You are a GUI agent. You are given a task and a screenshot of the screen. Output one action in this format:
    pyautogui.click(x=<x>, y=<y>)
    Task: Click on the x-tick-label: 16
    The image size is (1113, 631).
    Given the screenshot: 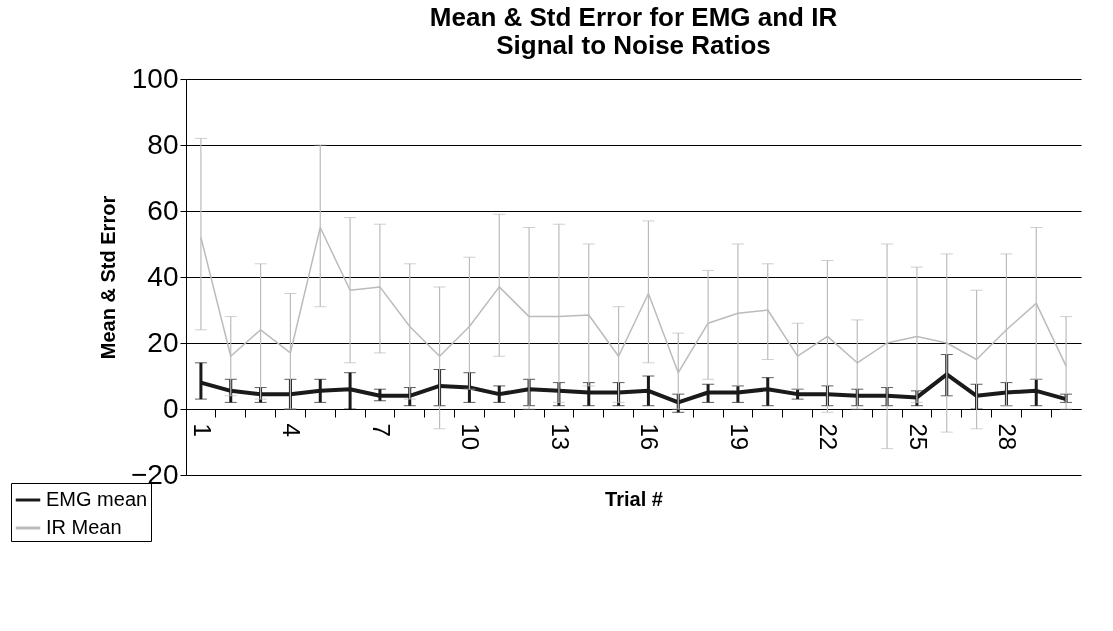 What is the action you would take?
    pyautogui.click(x=650, y=437)
    